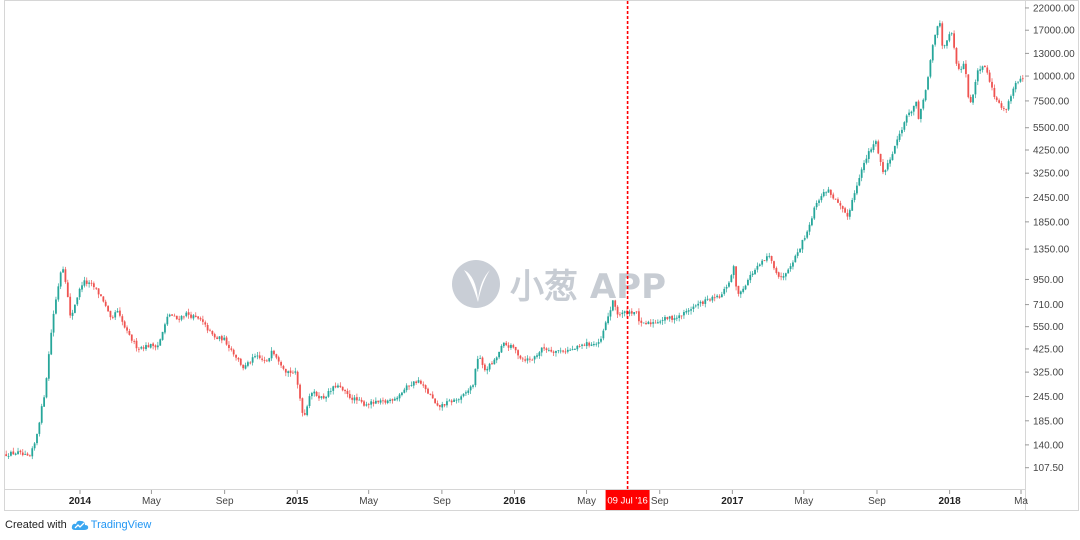  Describe the element at coordinates (80, 501) in the screenshot. I see `time-tick-label: 2014` at that location.